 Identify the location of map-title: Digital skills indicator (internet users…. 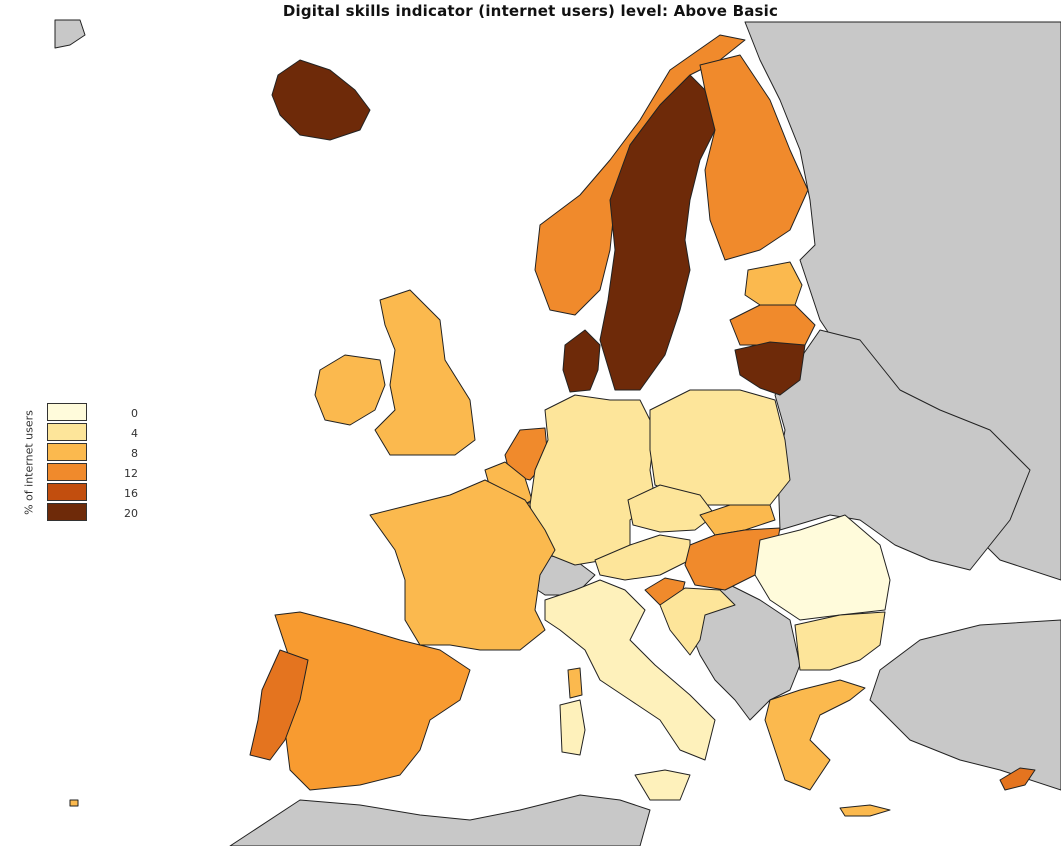
(530, 11).